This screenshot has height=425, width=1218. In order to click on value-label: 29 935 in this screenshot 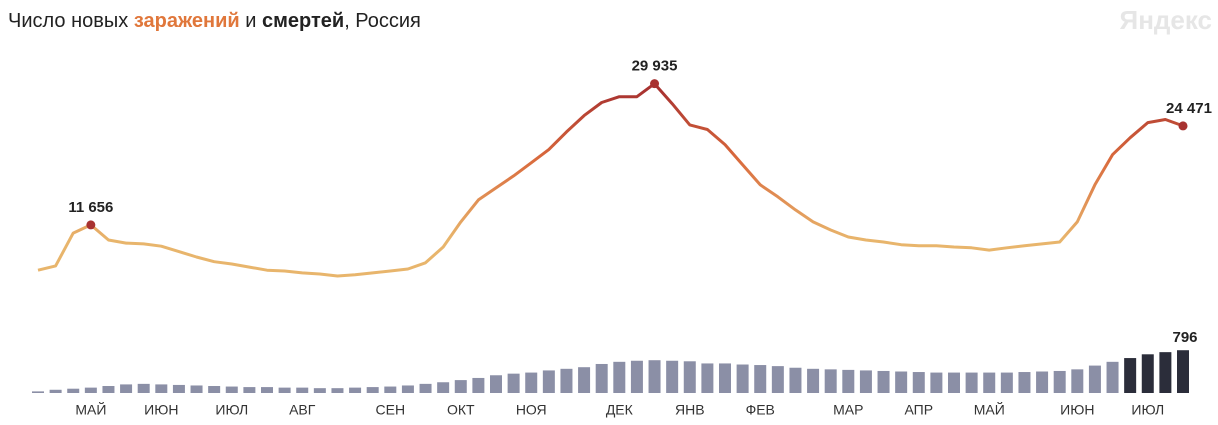, I will do `click(655, 66)`.